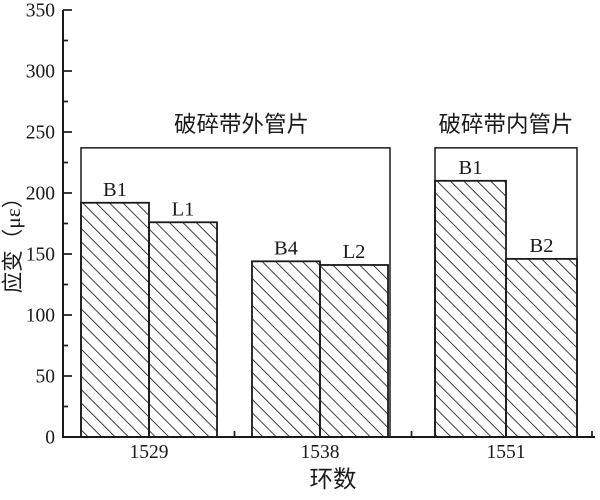  What do you see at coordinates (506, 452) in the screenshot?
I see `x-tick-label-1551: 1551` at bounding box center [506, 452].